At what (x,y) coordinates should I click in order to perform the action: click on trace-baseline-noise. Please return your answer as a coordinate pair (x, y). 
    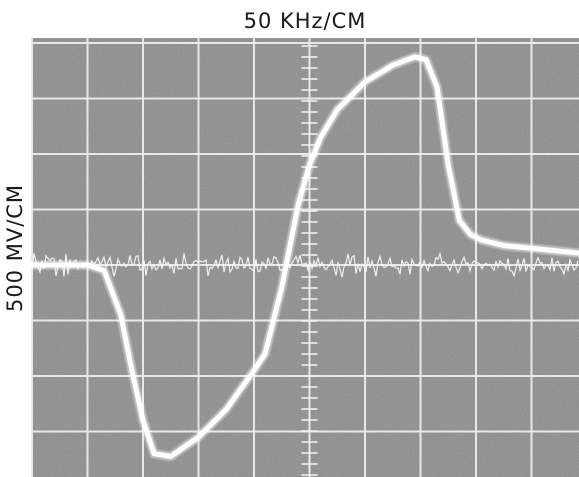
    Looking at the image, I should click on (305, 264).